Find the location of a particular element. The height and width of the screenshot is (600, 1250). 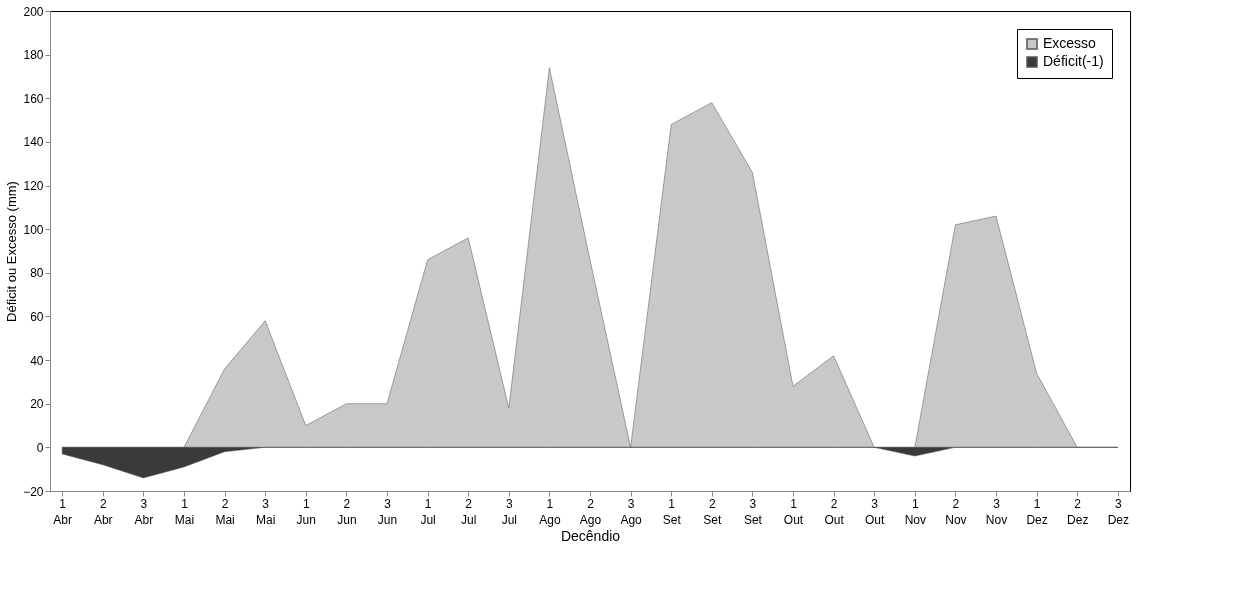

x-tick-label: 3 Abr is located at coordinates (144, 511).